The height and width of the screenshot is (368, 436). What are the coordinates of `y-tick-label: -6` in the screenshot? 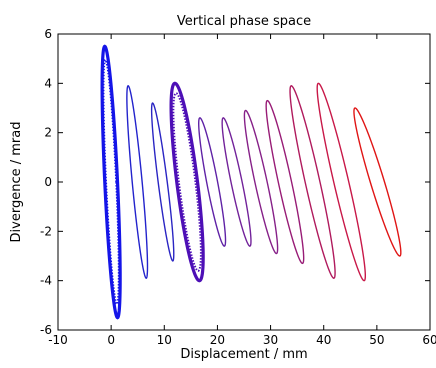 It's located at (46, 330).